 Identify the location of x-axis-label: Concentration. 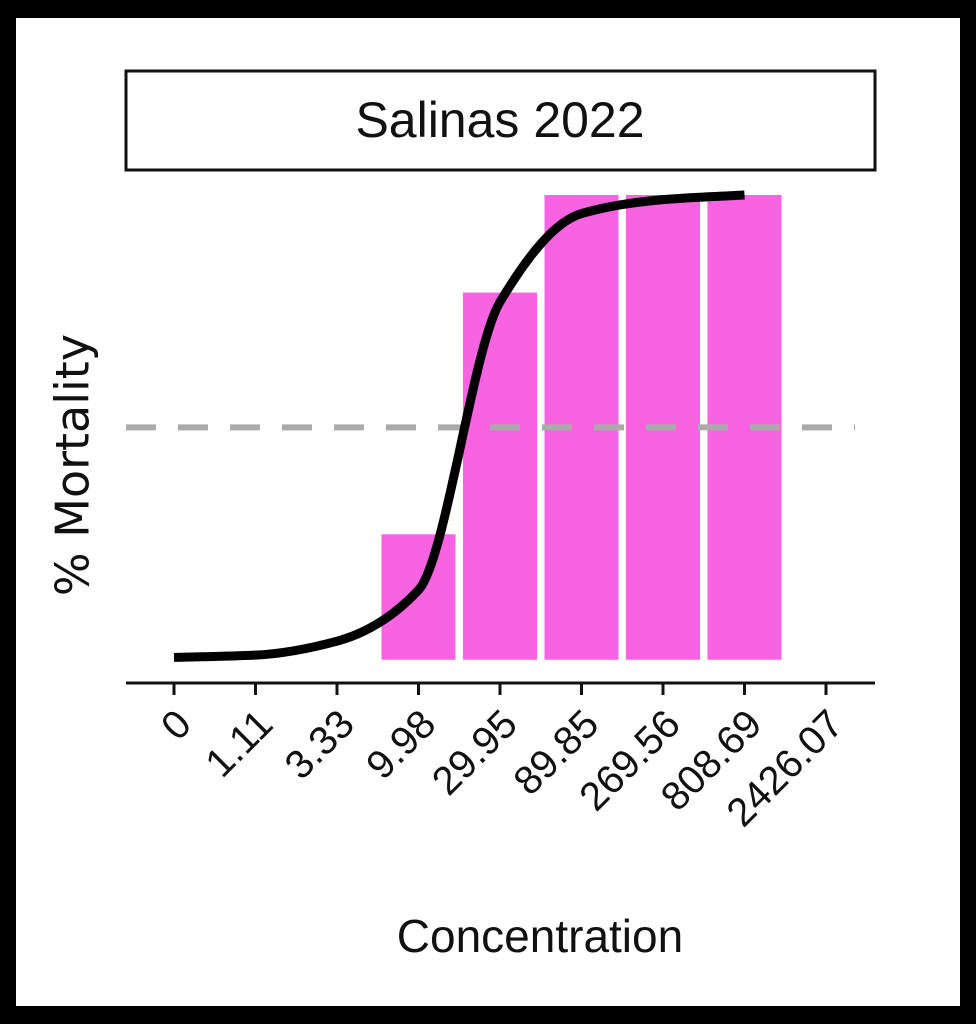
(540, 936).